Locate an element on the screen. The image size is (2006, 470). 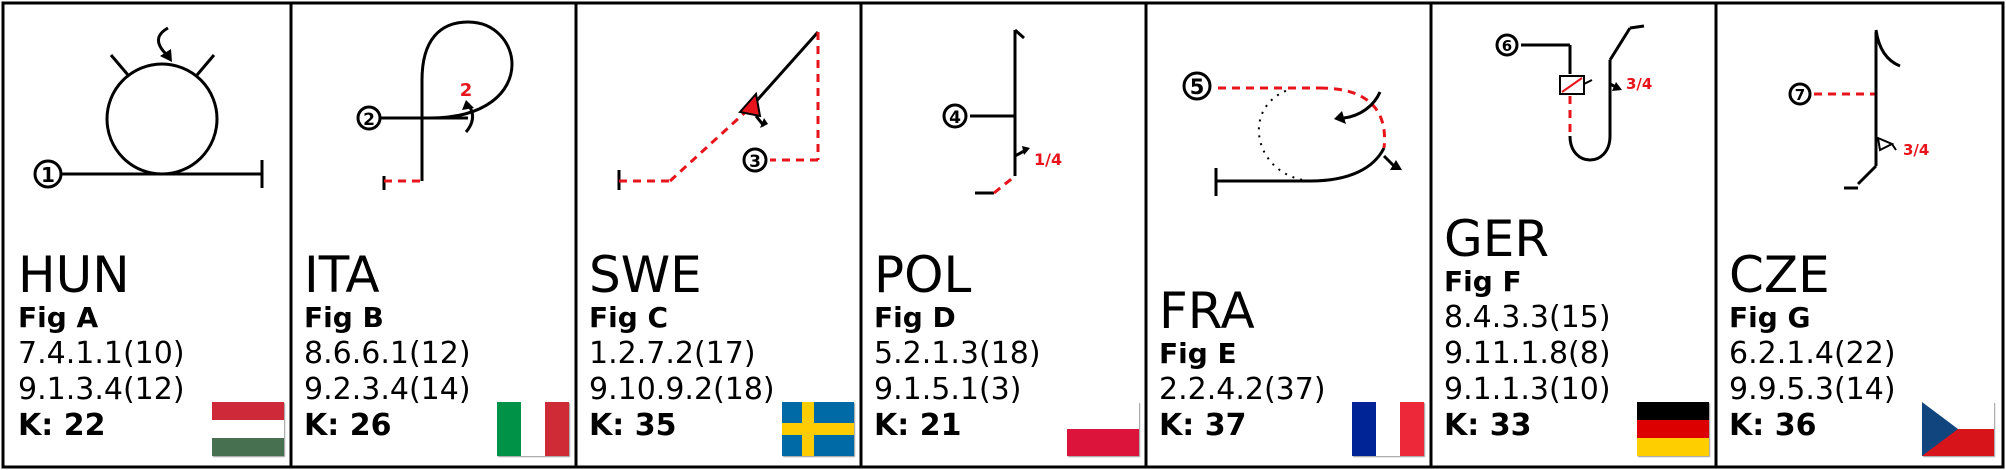
k-factor: K: 37 is located at coordinates (1203, 425).